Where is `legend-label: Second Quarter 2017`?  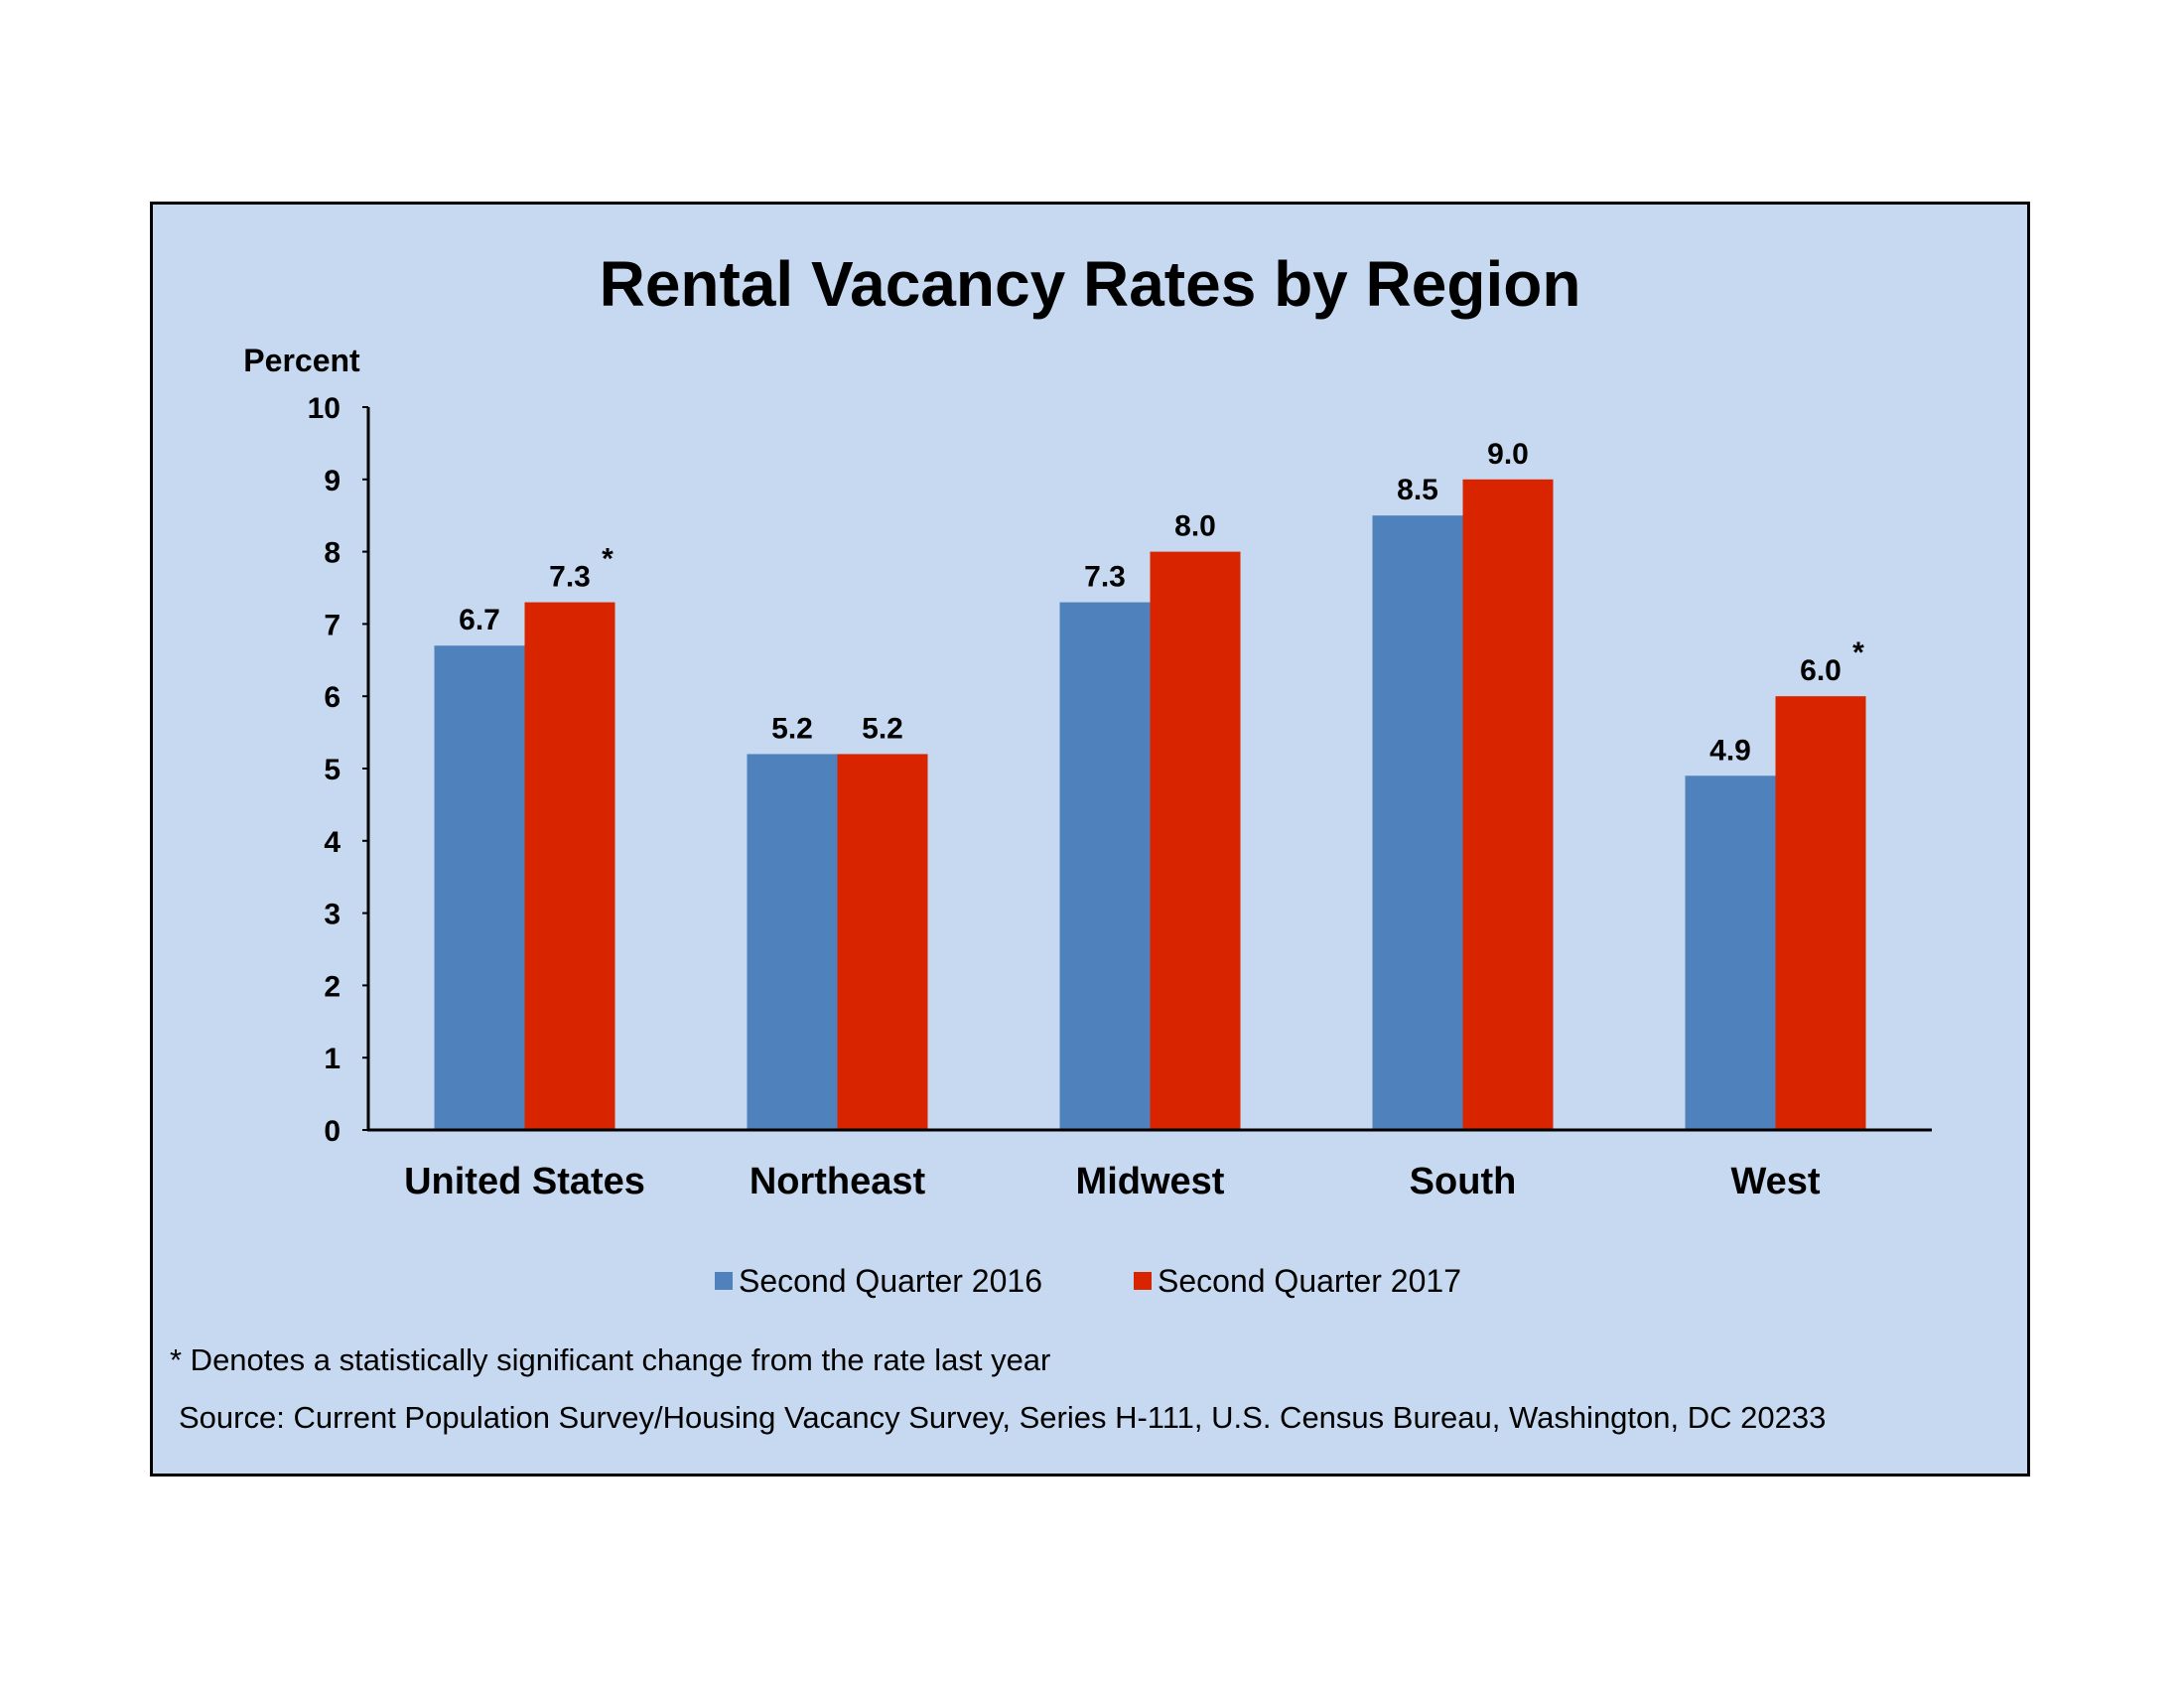
legend-label: Second Quarter 2017 is located at coordinates (1309, 1281).